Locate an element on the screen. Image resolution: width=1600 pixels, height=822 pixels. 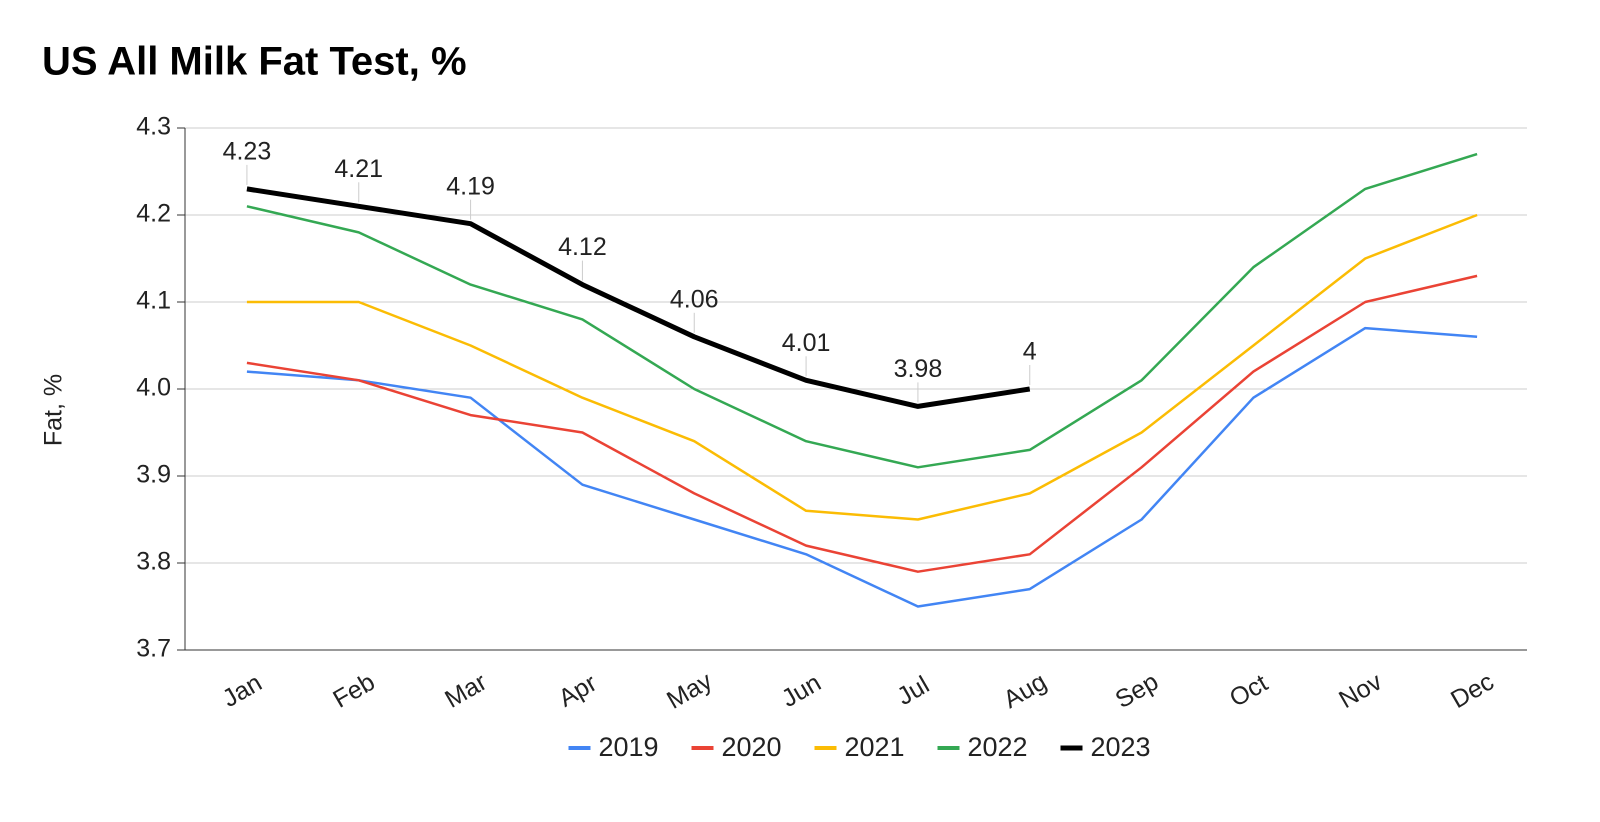
legend-label: 2020 is located at coordinates (752, 747).